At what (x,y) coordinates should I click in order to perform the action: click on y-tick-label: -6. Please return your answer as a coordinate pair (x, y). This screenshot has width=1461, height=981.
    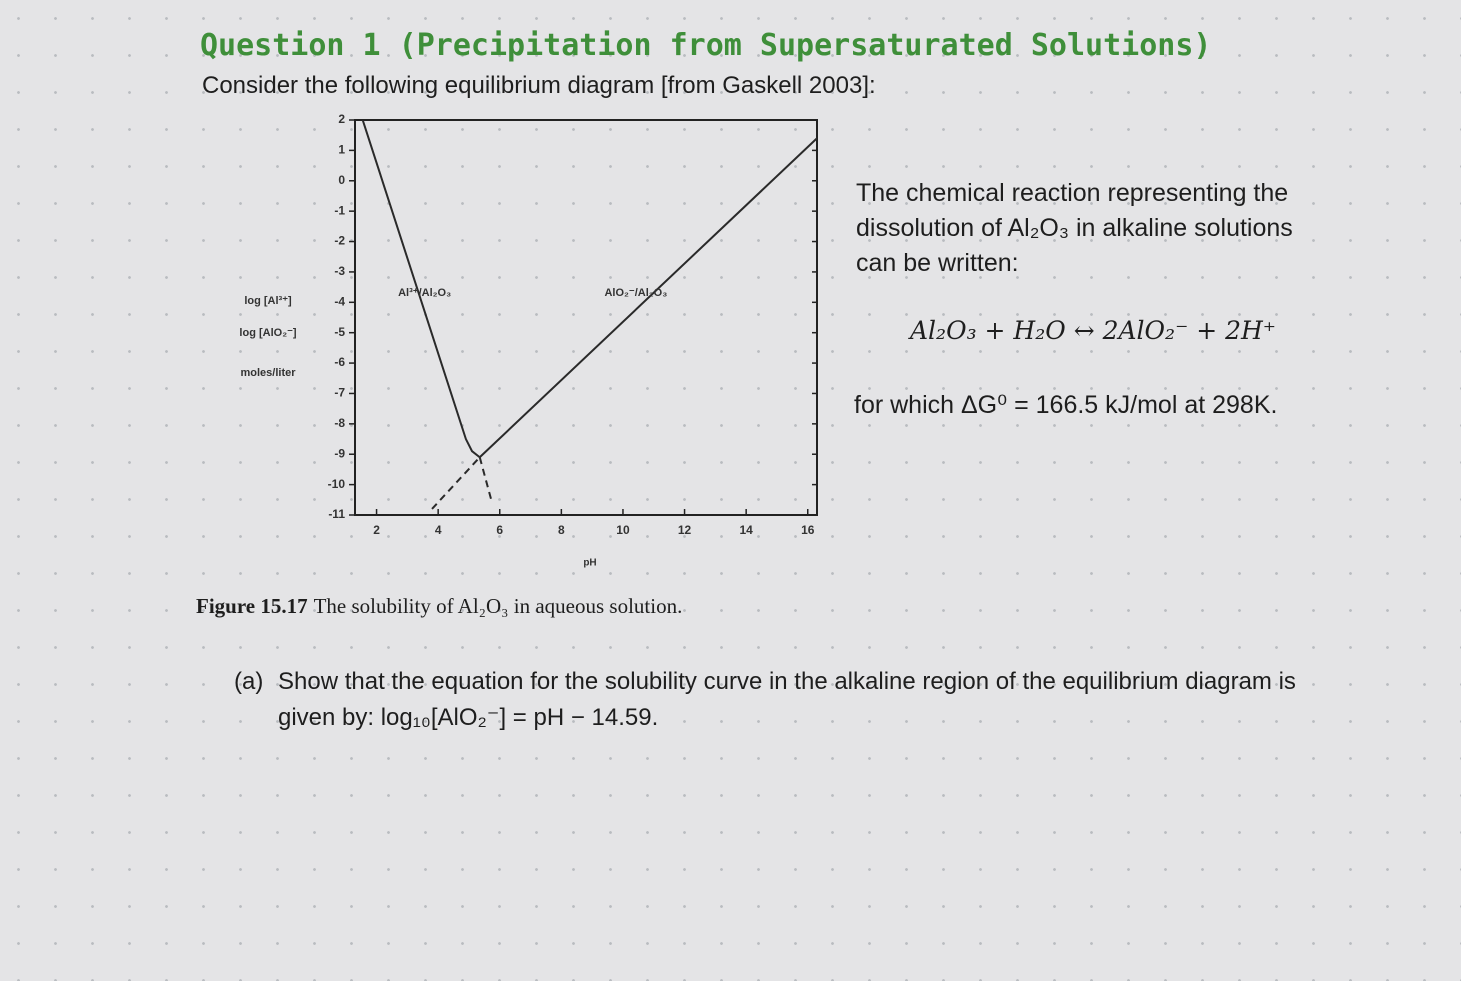
    Looking at the image, I should click on (339, 362).